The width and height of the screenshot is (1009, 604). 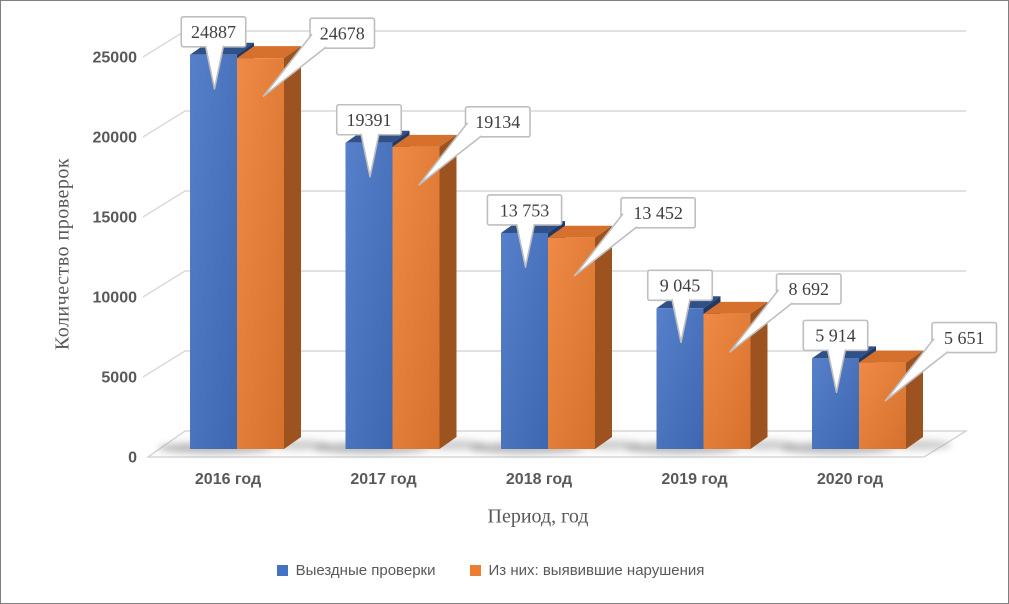 I want to click on x-category-label: 2018 год, so click(x=539, y=479).